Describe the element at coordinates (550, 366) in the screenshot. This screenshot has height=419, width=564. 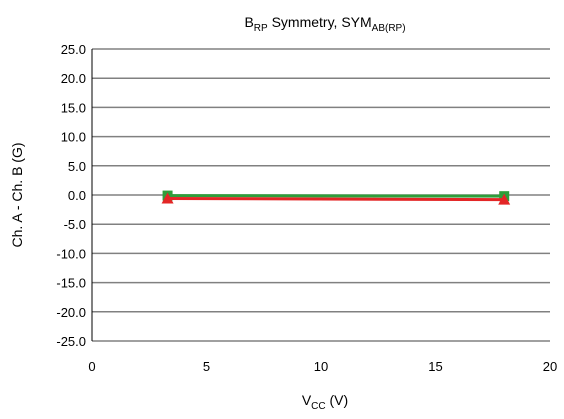
I see `x-tick-label: 20` at that location.